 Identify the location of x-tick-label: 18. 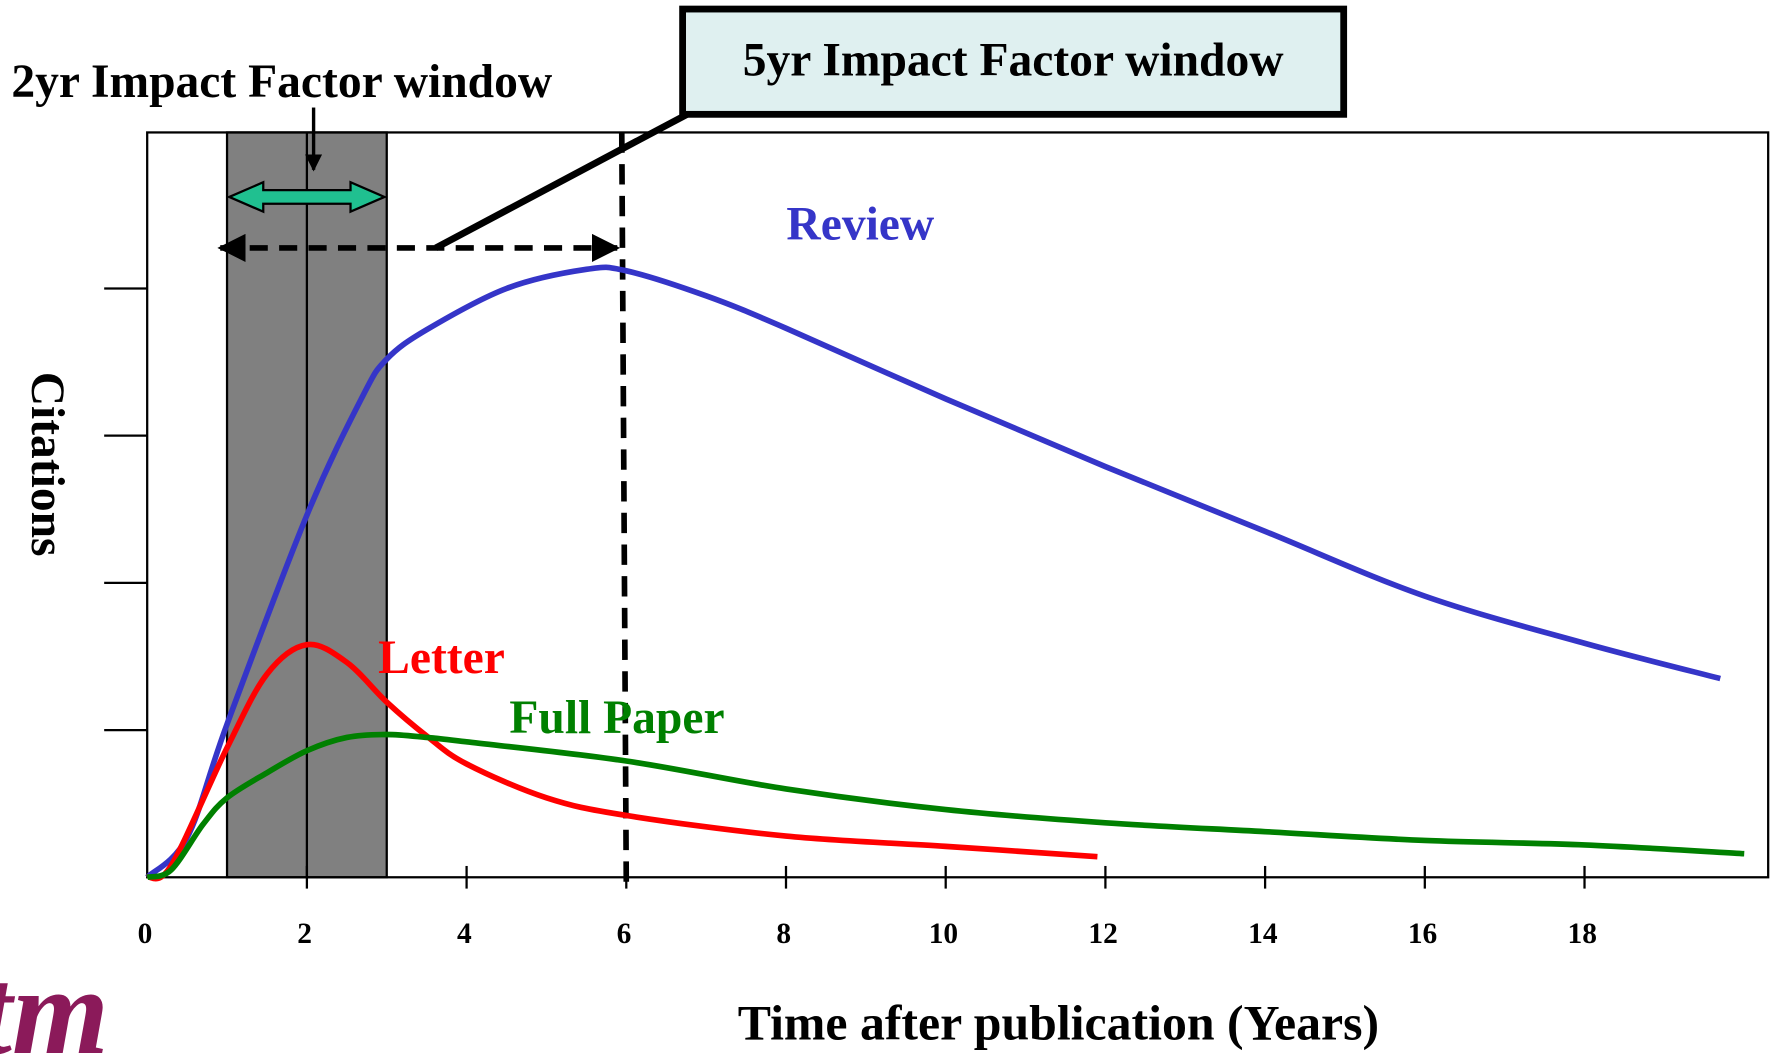
(1582, 934).